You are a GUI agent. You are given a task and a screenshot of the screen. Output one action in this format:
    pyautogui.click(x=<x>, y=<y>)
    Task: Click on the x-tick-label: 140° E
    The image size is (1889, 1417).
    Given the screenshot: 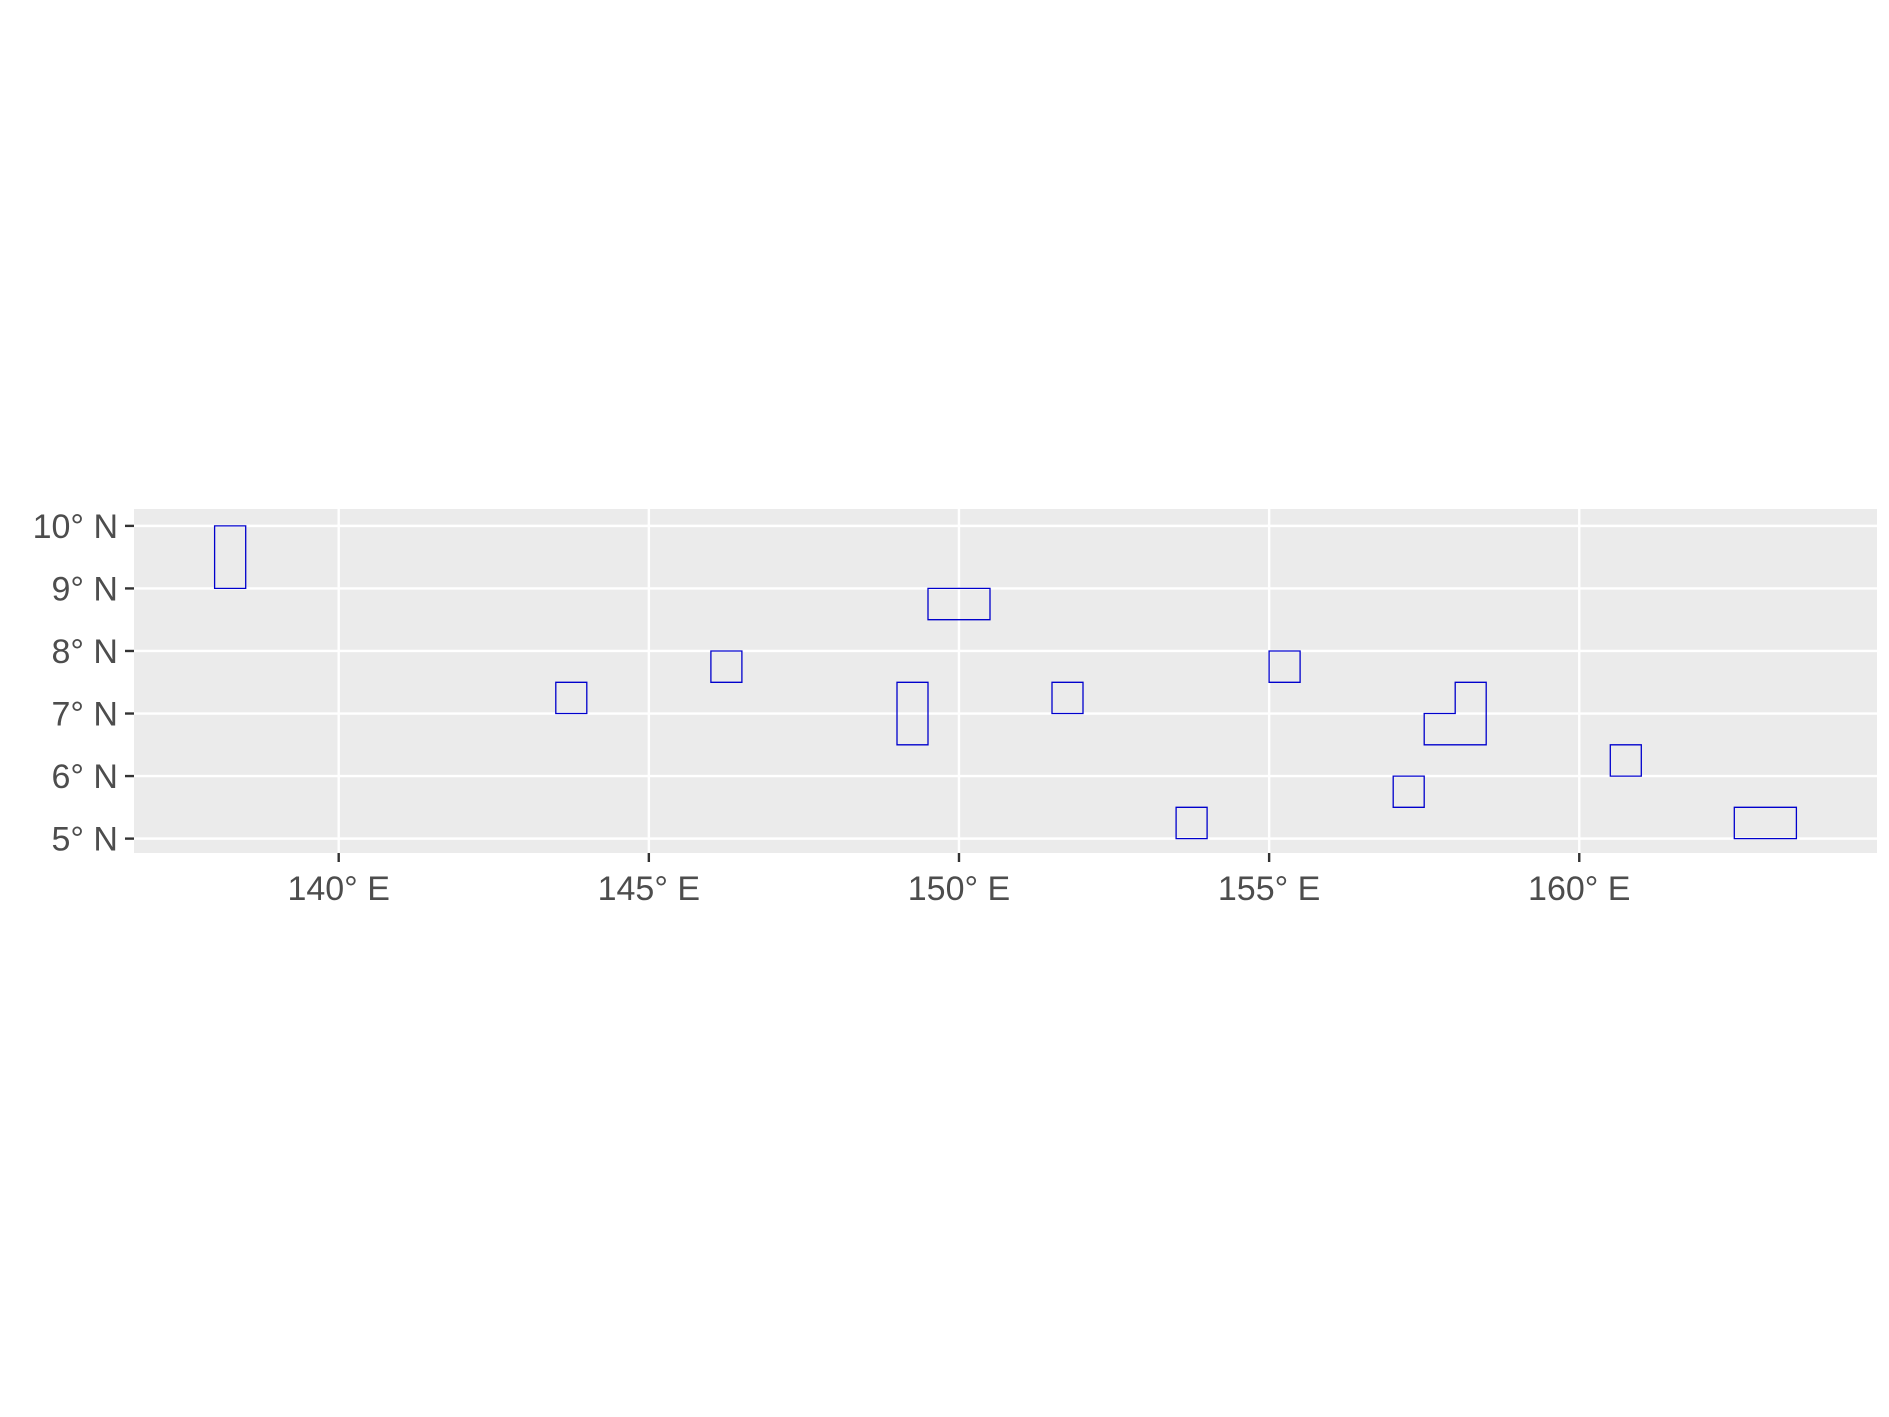 What is the action you would take?
    pyautogui.click(x=338, y=889)
    